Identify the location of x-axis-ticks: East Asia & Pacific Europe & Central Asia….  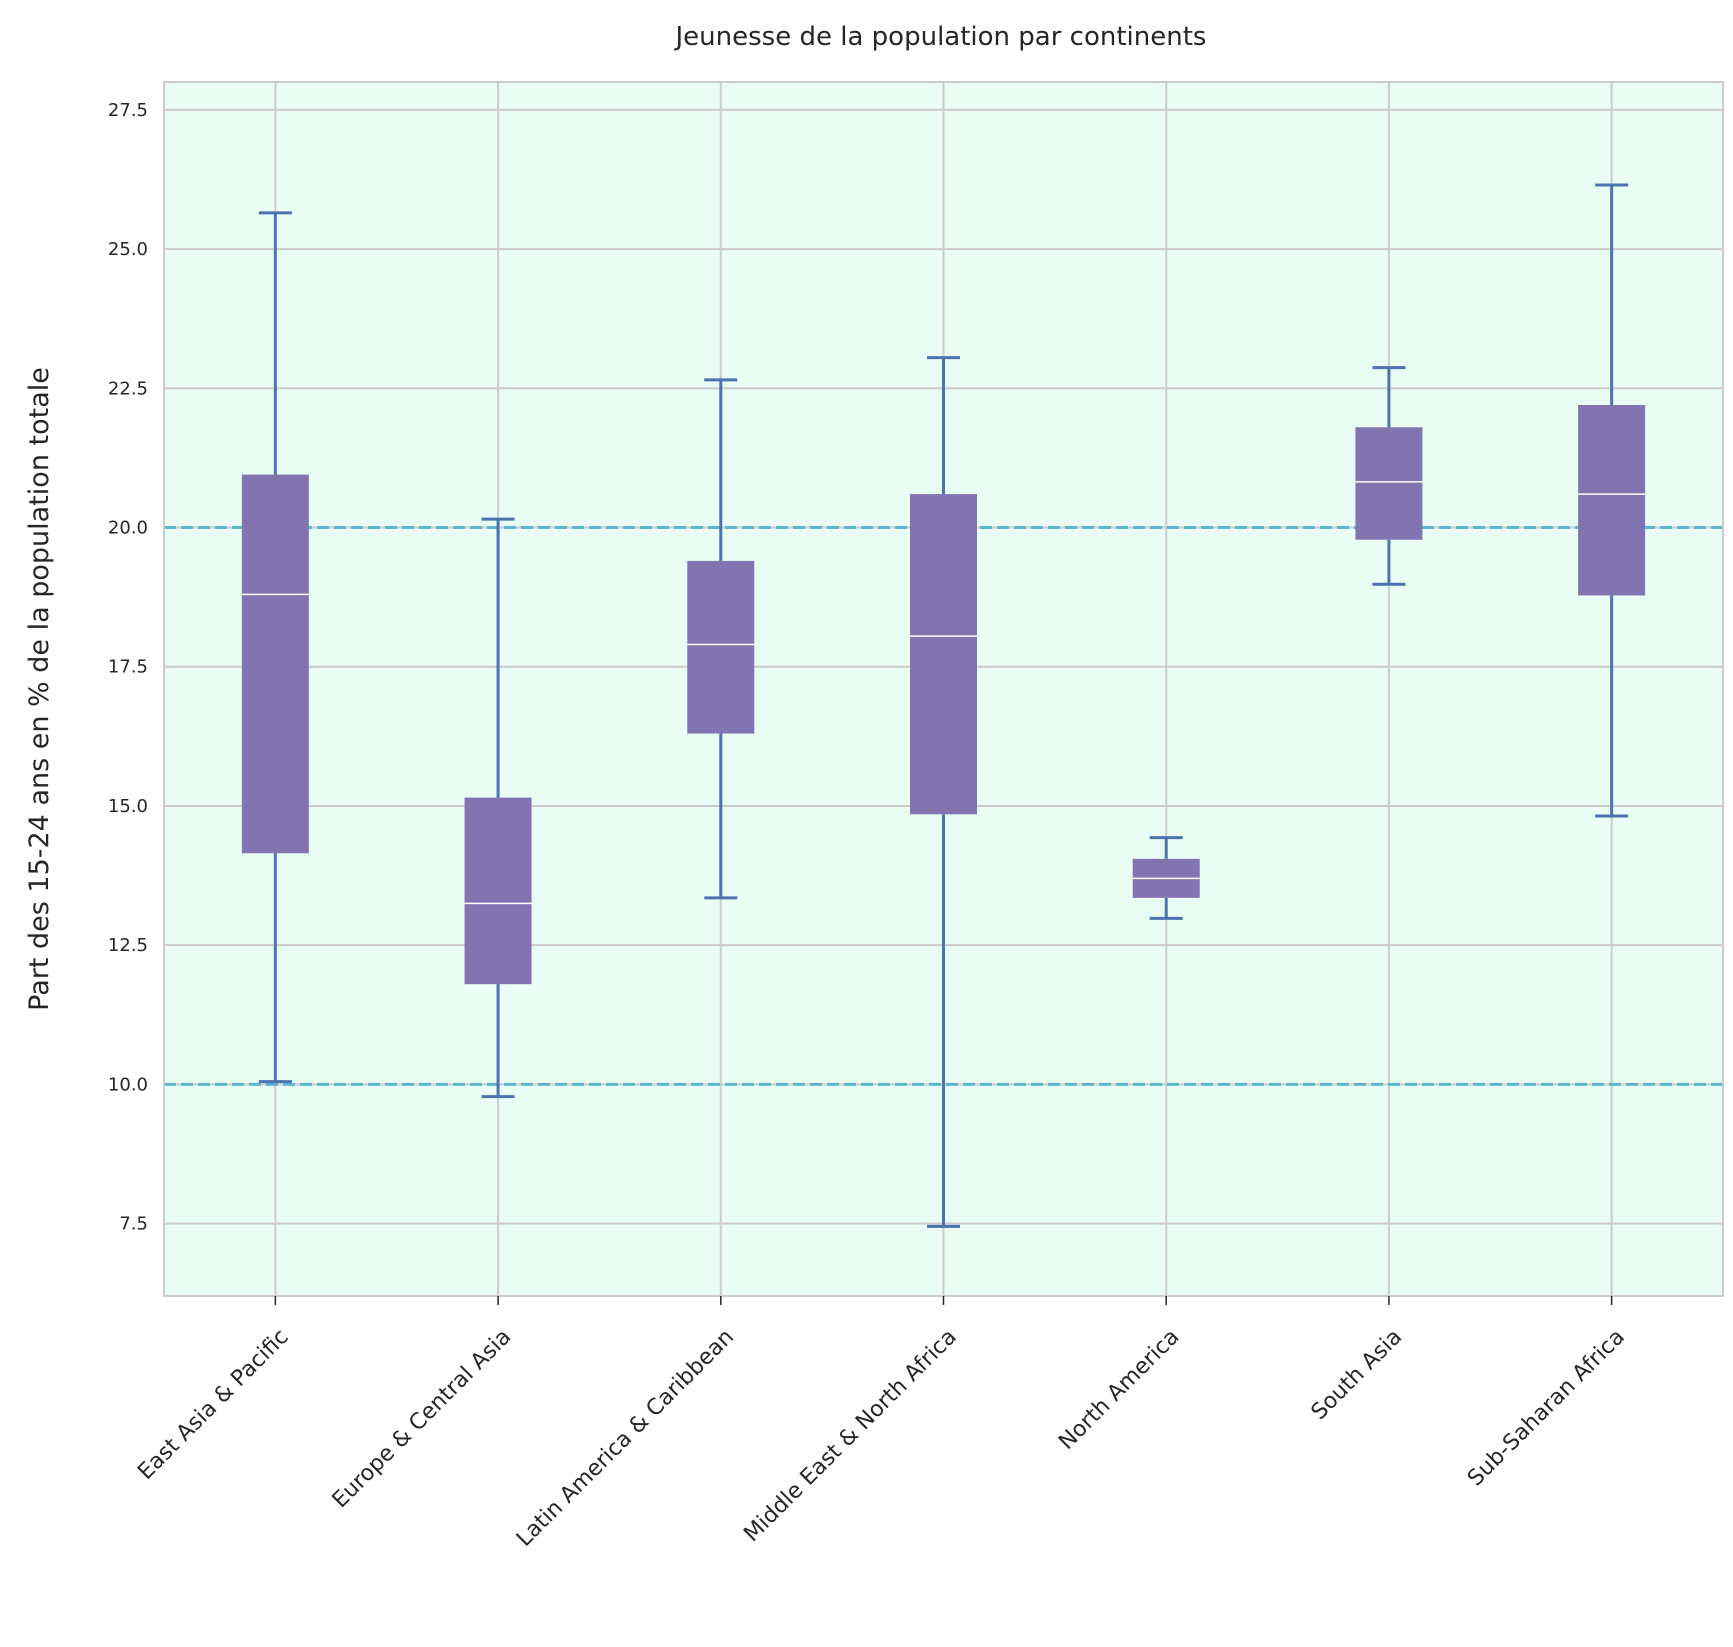
(881, 1424).